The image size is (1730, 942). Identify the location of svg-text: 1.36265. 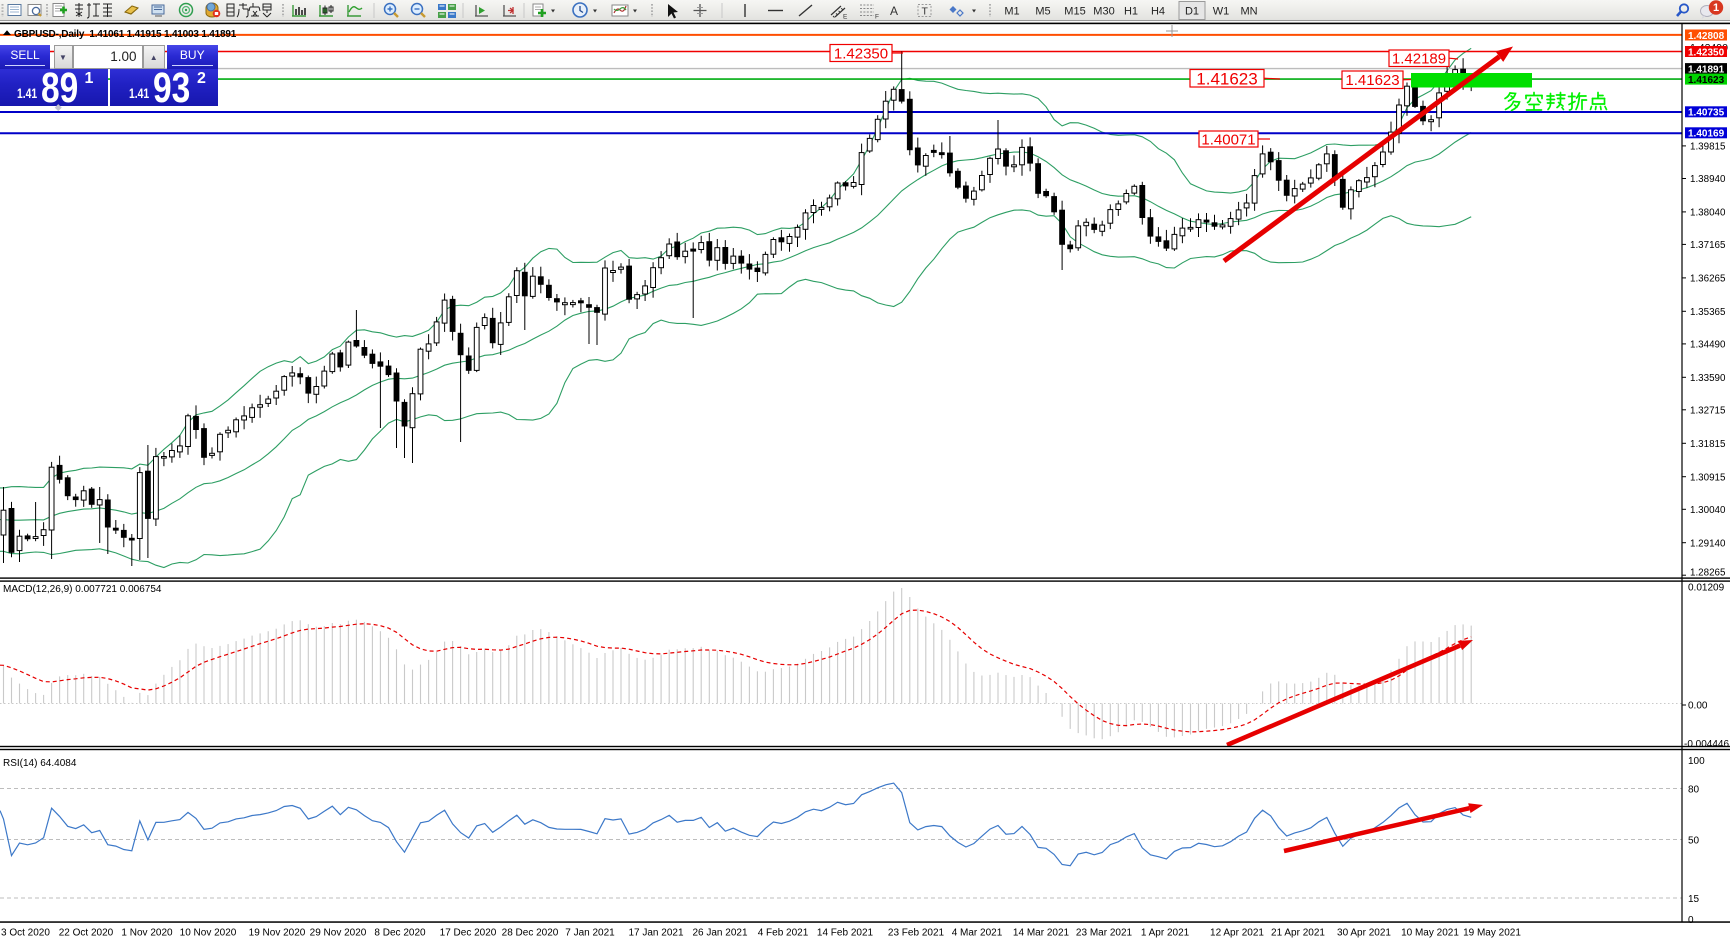
(1708, 279).